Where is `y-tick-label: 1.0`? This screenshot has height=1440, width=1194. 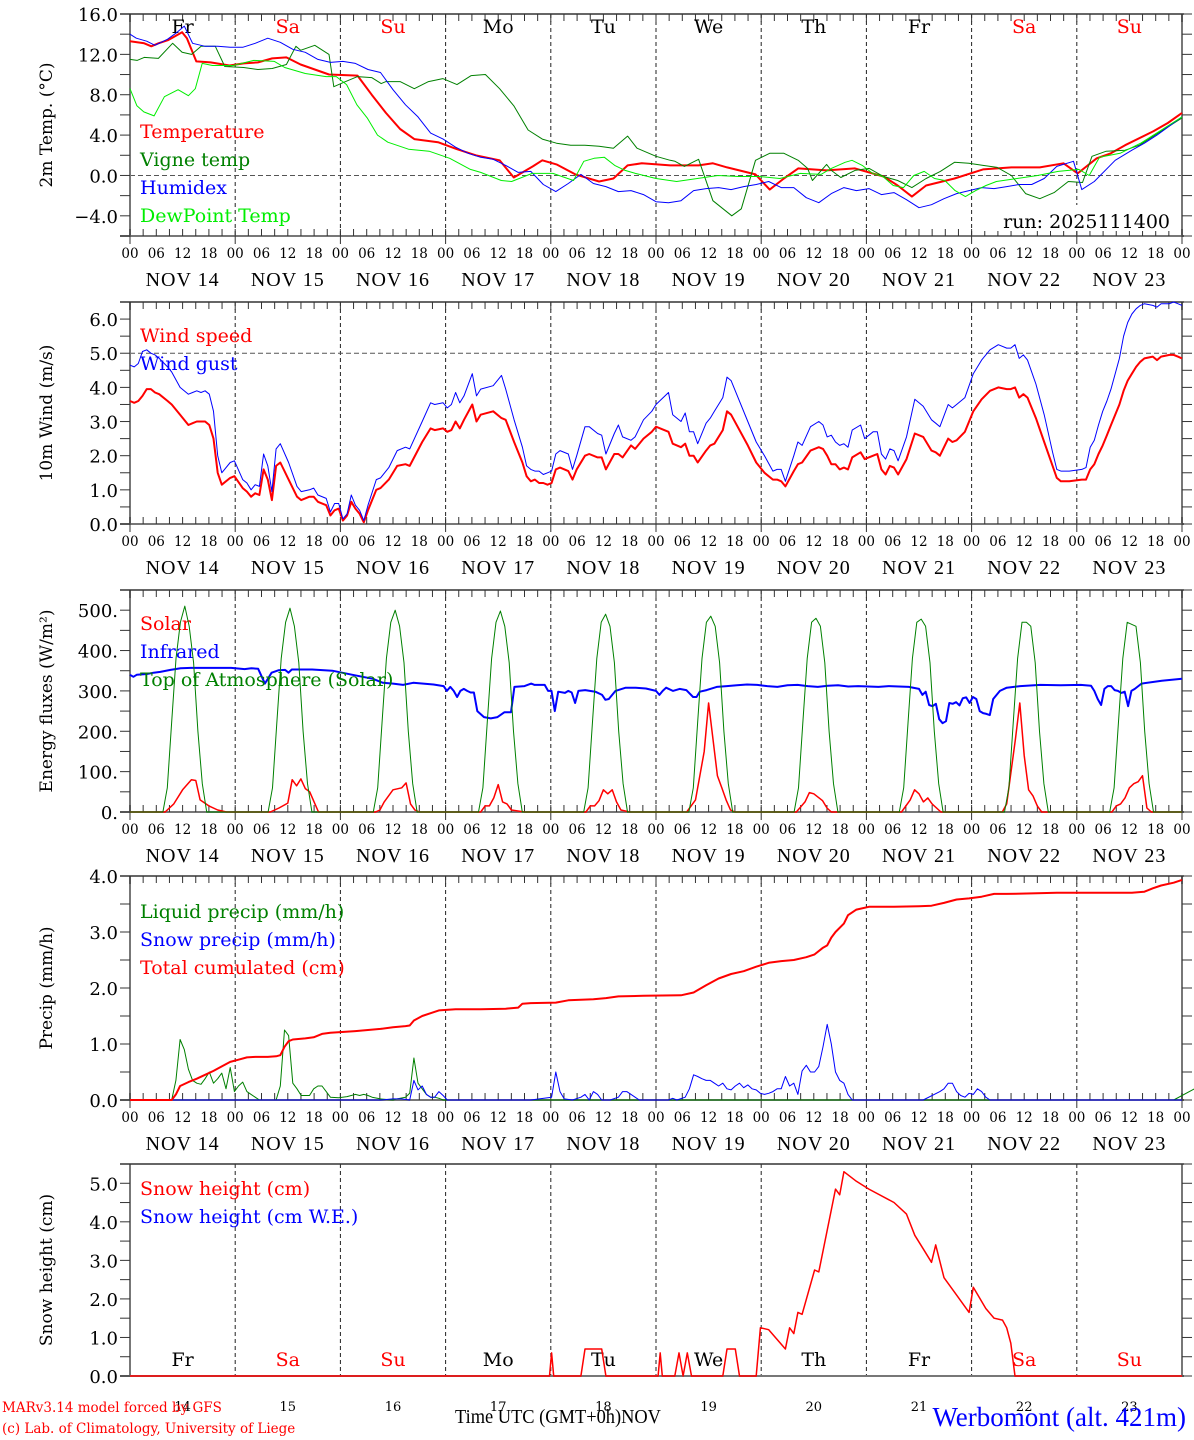 y-tick-label: 1.0 is located at coordinates (103, 1045).